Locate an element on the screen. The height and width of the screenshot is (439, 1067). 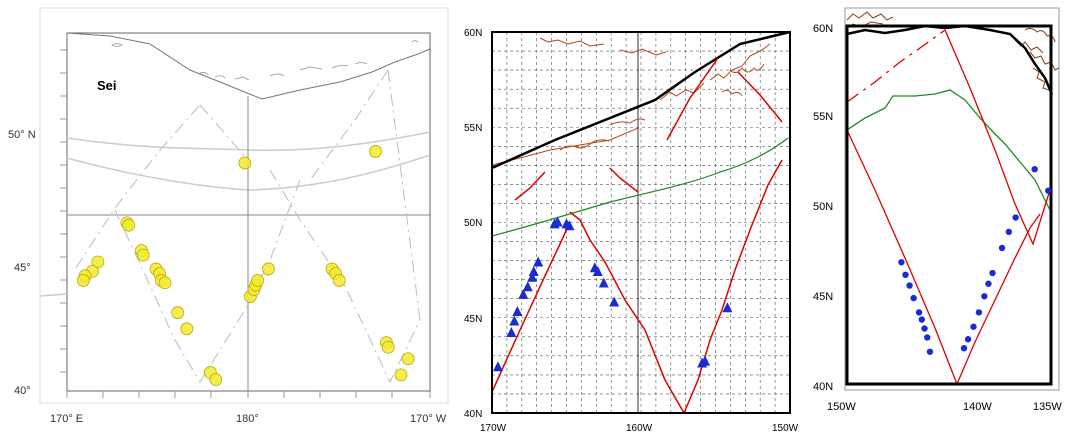
lat-label-45: 45° is located at coordinates (22, 268).